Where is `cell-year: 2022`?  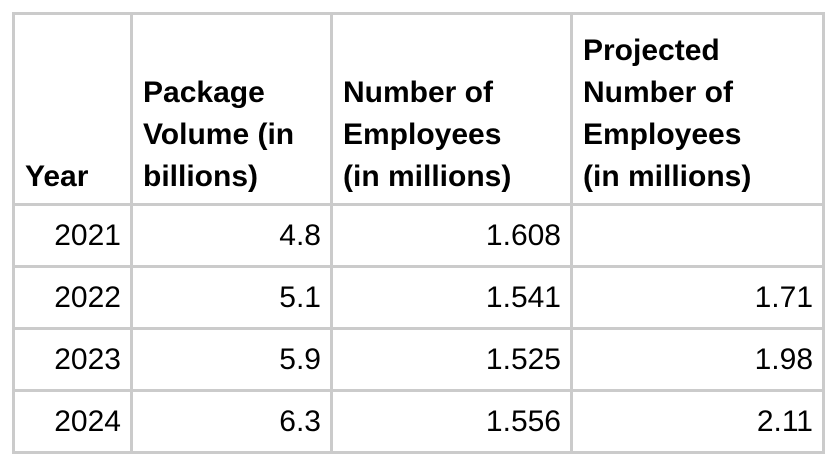 cell-year: 2022 is located at coordinates (72, 297).